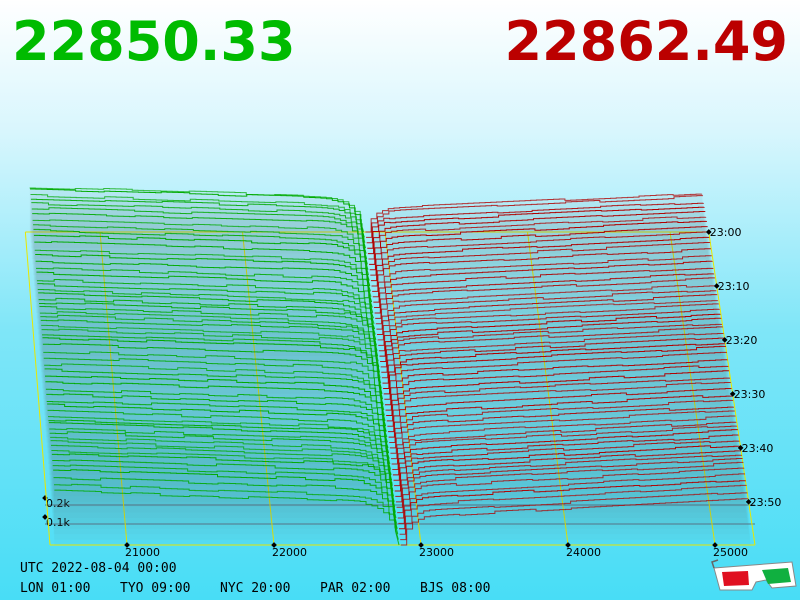 The width and height of the screenshot is (800, 600). Describe the element at coordinates (455, 588) in the screenshot. I see `zone-time: BJS 08:00` at that location.